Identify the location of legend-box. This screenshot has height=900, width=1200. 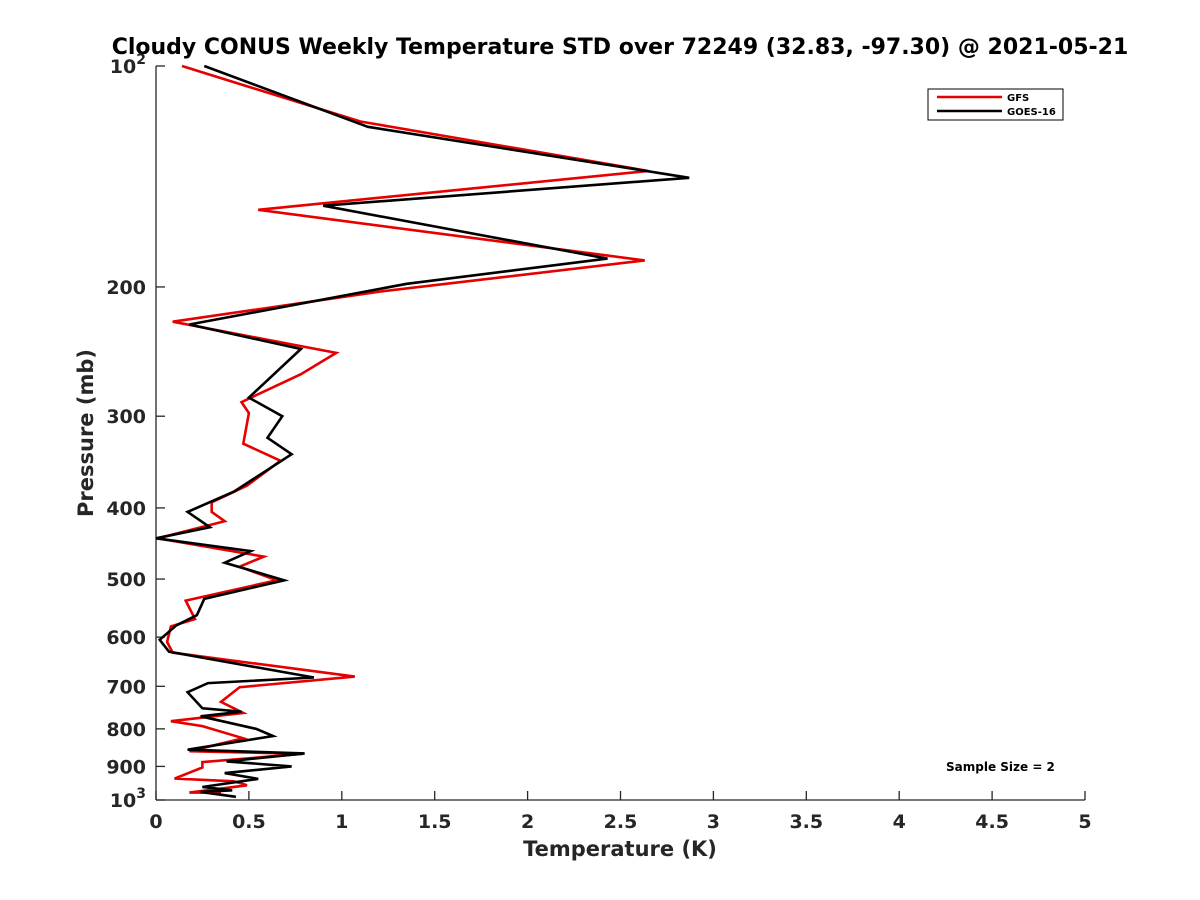
(995, 104).